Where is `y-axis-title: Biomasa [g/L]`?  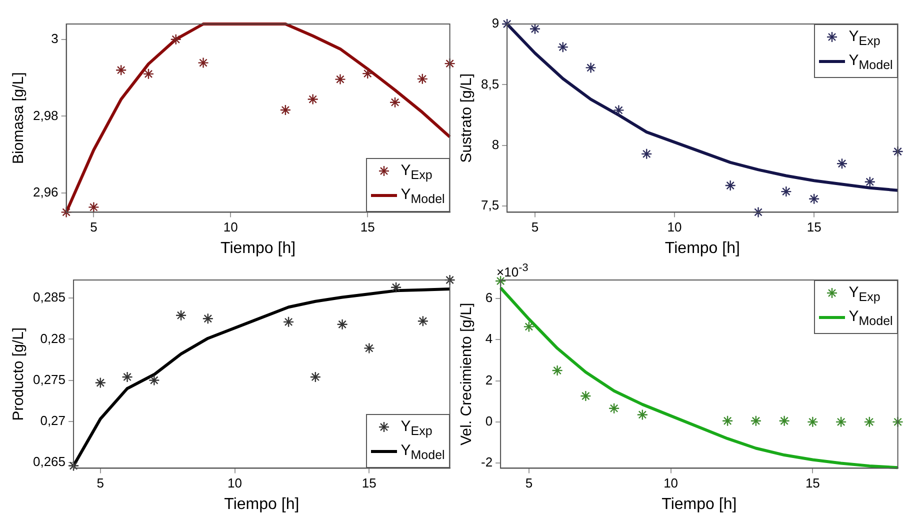
y-axis-title: Biomasa [g/L] is located at coordinates (19, 118).